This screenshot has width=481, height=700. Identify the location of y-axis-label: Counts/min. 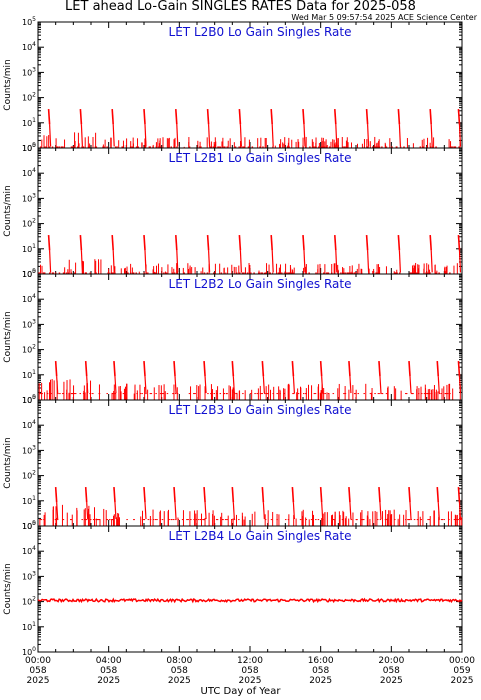
(8, 336).